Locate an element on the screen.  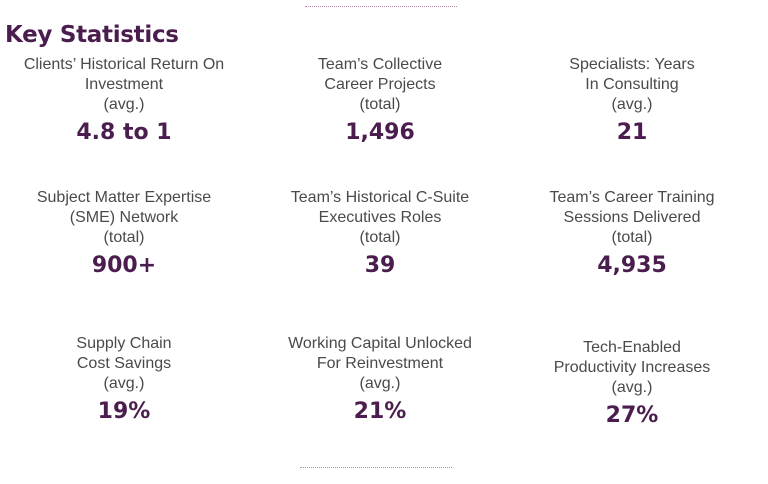
stat-card: Specialists: Years In Consulting (avg.) 21 is located at coordinates (632, 101).